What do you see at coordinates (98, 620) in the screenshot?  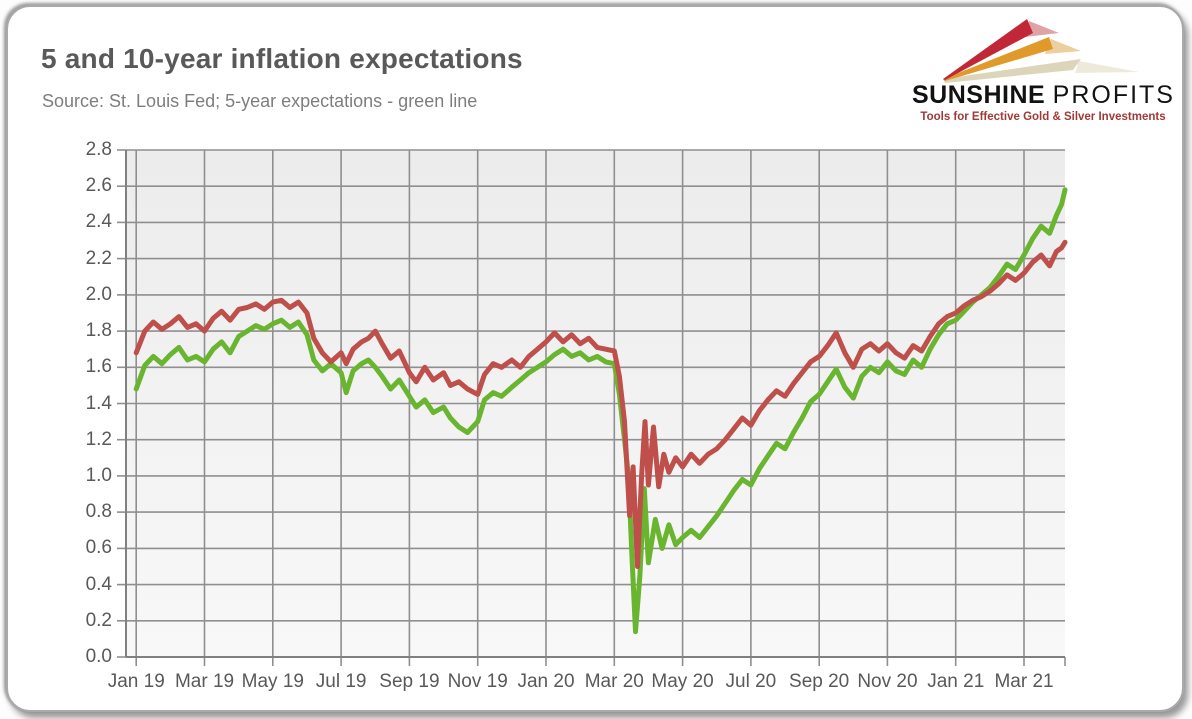 I see `y-axis-tick-label: 0.2` at bounding box center [98, 620].